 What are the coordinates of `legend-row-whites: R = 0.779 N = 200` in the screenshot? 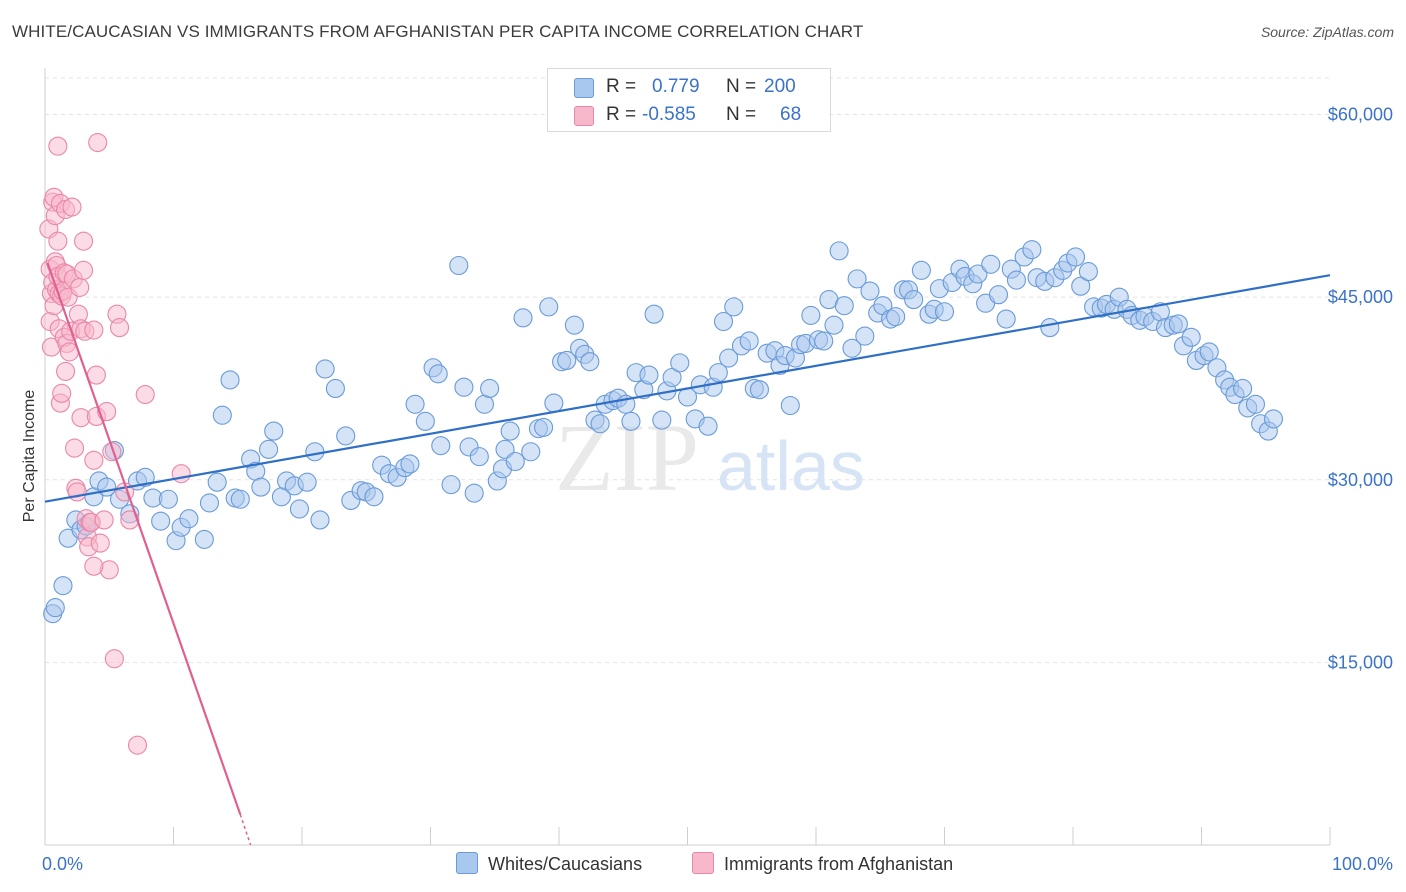 It's located at (689, 87).